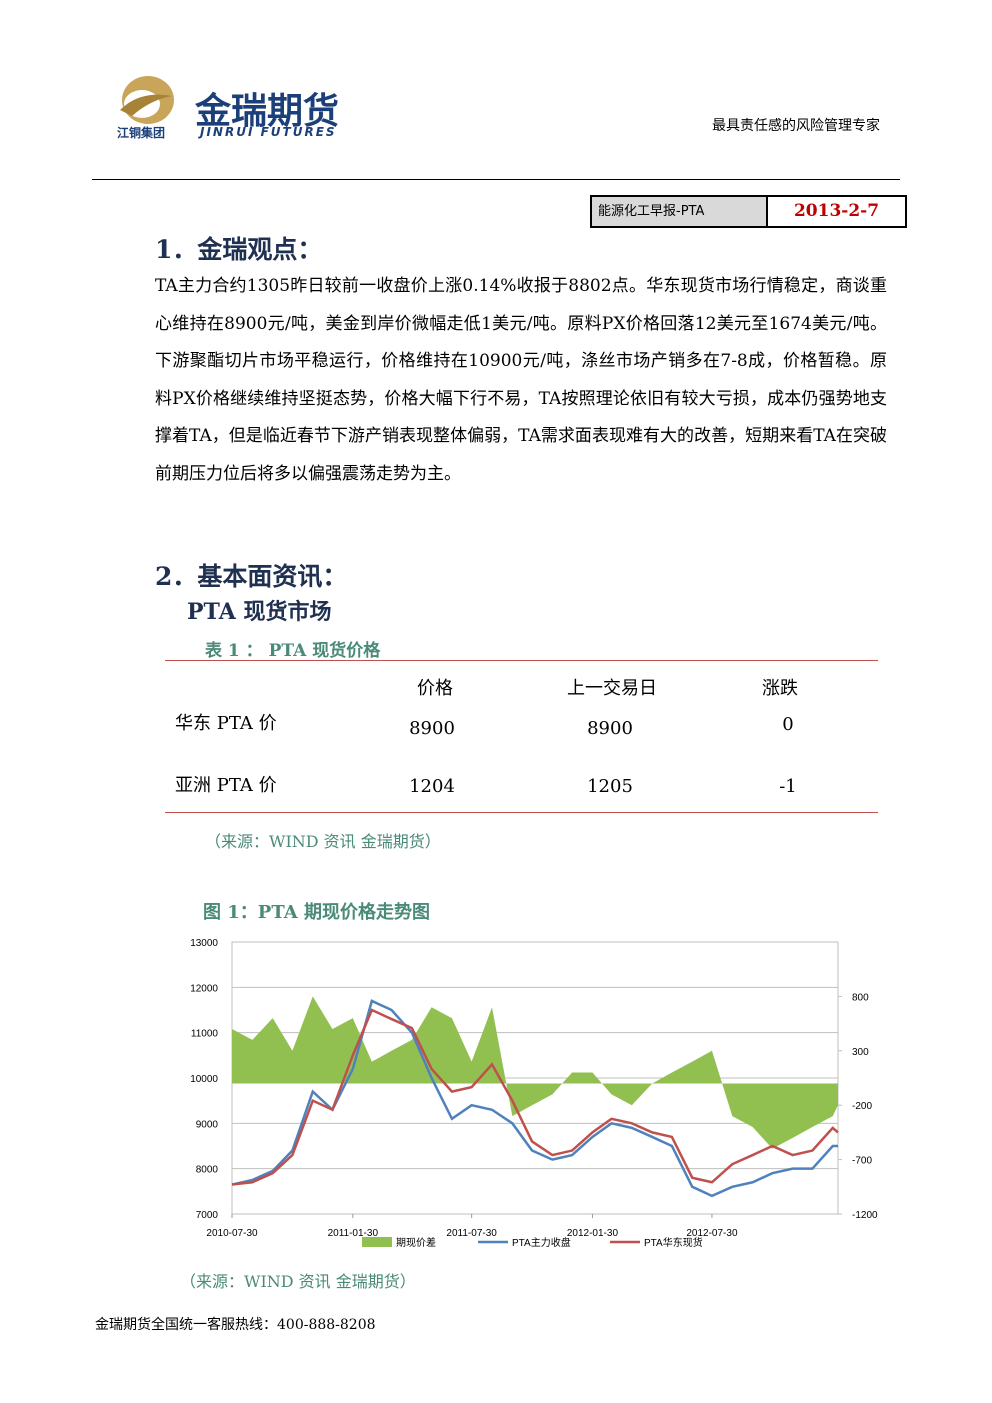 This screenshot has height=1403, width=992. What do you see at coordinates (535, 1072) in the screenshot?
I see `area` at bounding box center [535, 1072].